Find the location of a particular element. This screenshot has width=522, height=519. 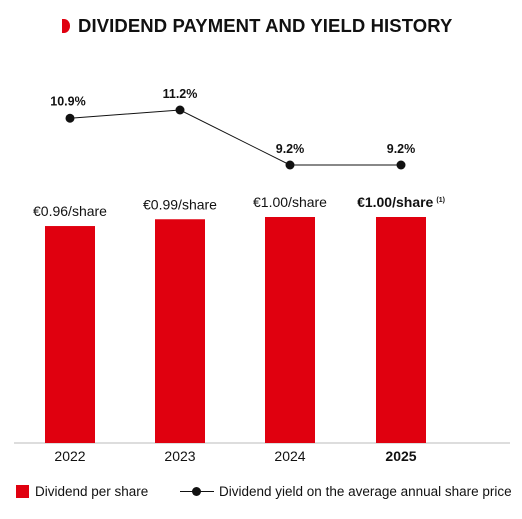

chart-title: DIVIDEND PAYMENT AND YIELD HISTORY is located at coordinates (257, 26).